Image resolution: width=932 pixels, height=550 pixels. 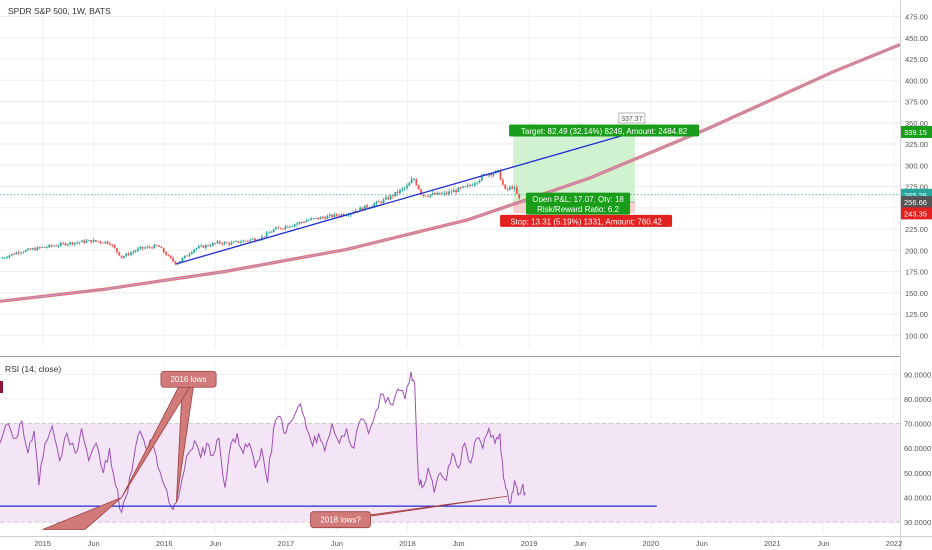 What do you see at coordinates (916, 144) in the screenshot?
I see `price-tick-label: 325.00` at bounding box center [916, 144].